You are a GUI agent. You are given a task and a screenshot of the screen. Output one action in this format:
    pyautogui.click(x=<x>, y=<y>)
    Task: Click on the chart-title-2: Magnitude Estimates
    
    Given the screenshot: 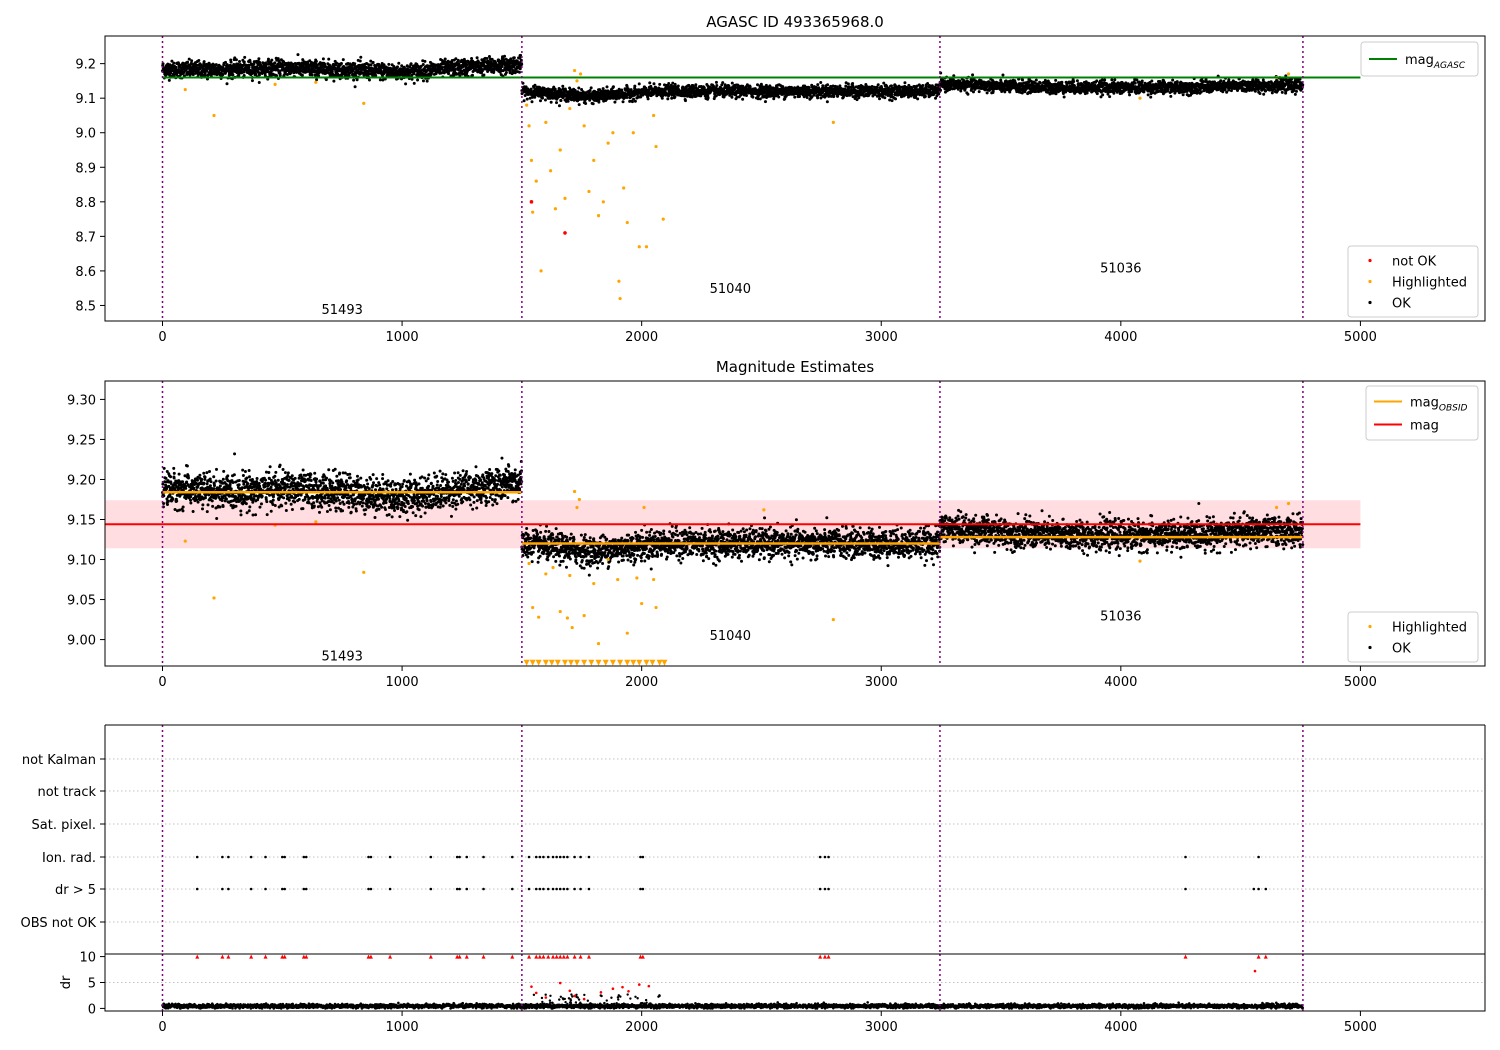 What is the action you would take?
    pyautogui.click(x=795, y=367)
    